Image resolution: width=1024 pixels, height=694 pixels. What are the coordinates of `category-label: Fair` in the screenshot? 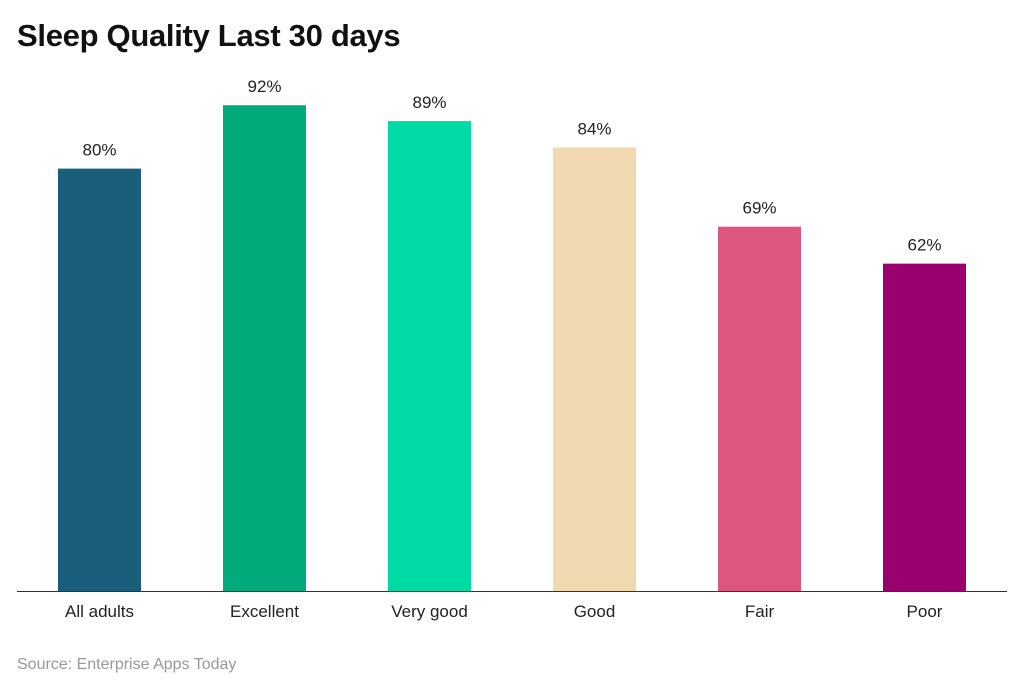 It's located at (760, 611).